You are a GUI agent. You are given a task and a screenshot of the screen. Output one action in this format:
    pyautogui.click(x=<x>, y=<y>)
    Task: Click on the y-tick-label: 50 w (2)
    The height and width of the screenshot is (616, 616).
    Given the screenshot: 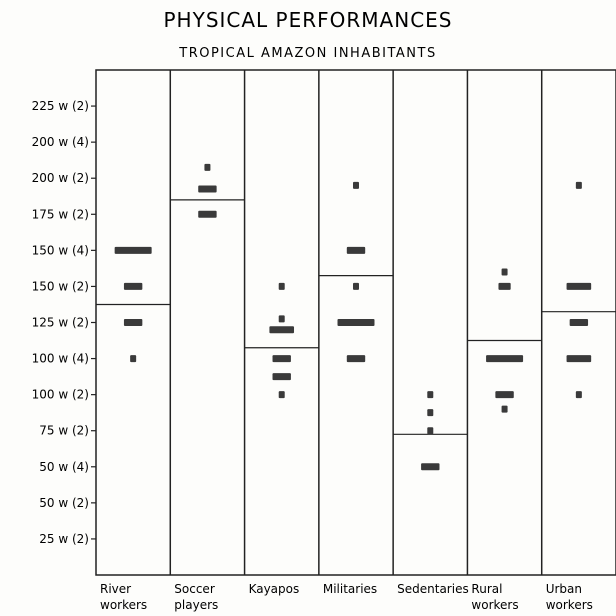 What is the action you would take?
    pyautogui.click(x=64, y=503)
    